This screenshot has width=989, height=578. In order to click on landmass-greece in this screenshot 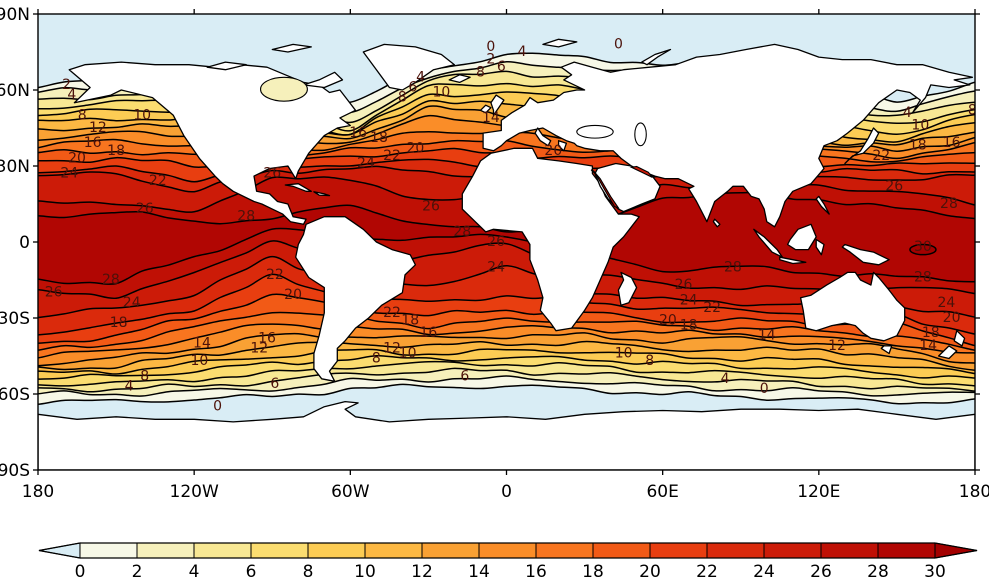, I will do `click(562, 146)`.